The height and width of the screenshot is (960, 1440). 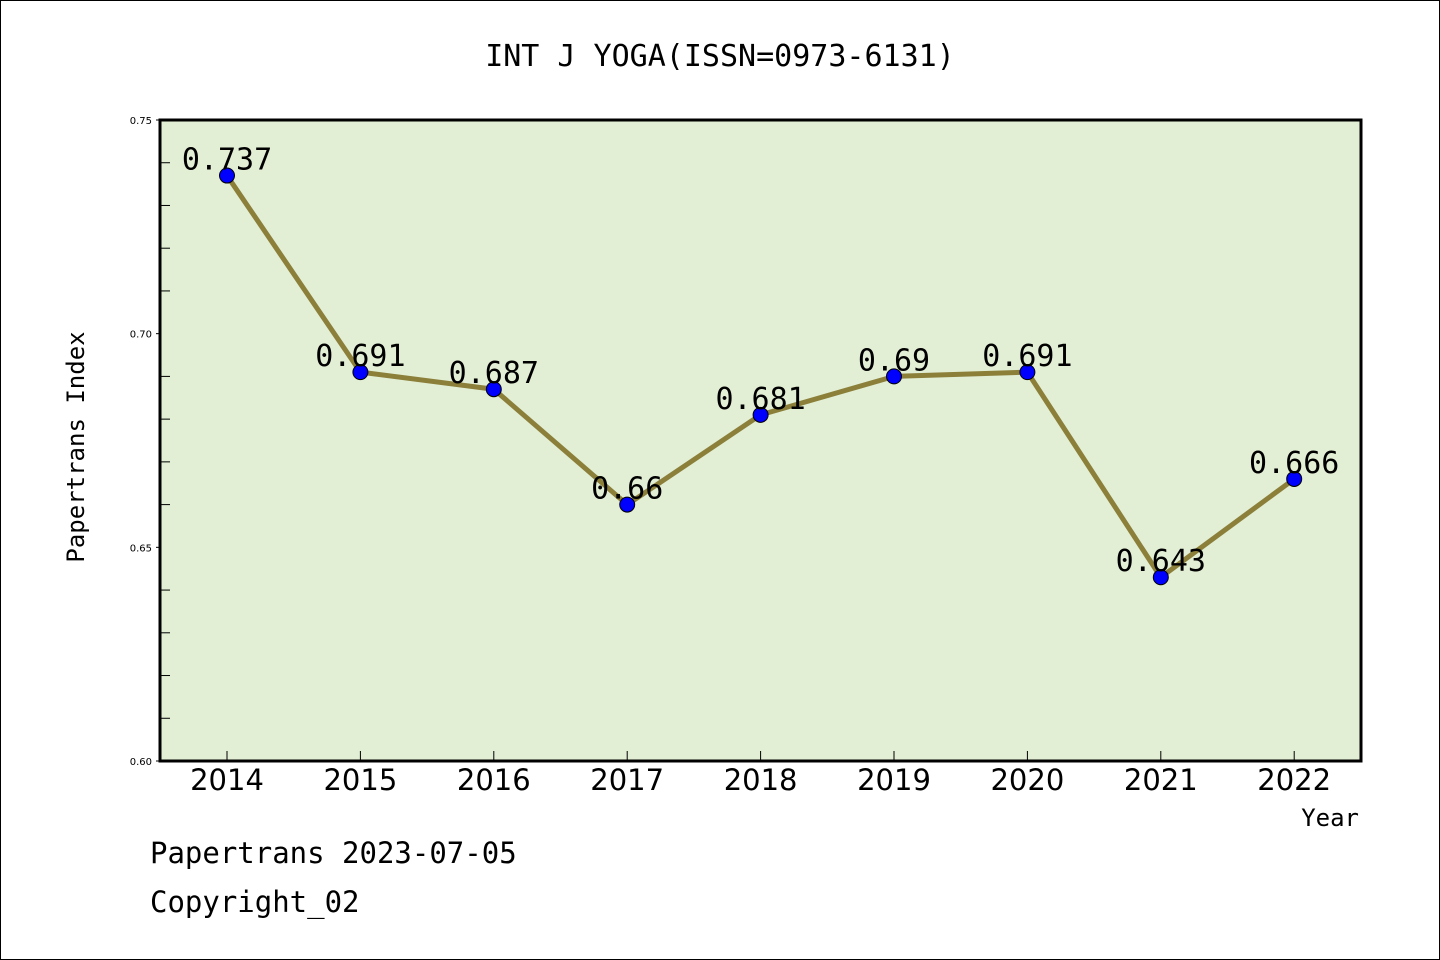 I want to click on x-axis-ticks: 2014 2015 2016 2017 2018 2019 2020 2021 2022, so click(x=760, y=774).